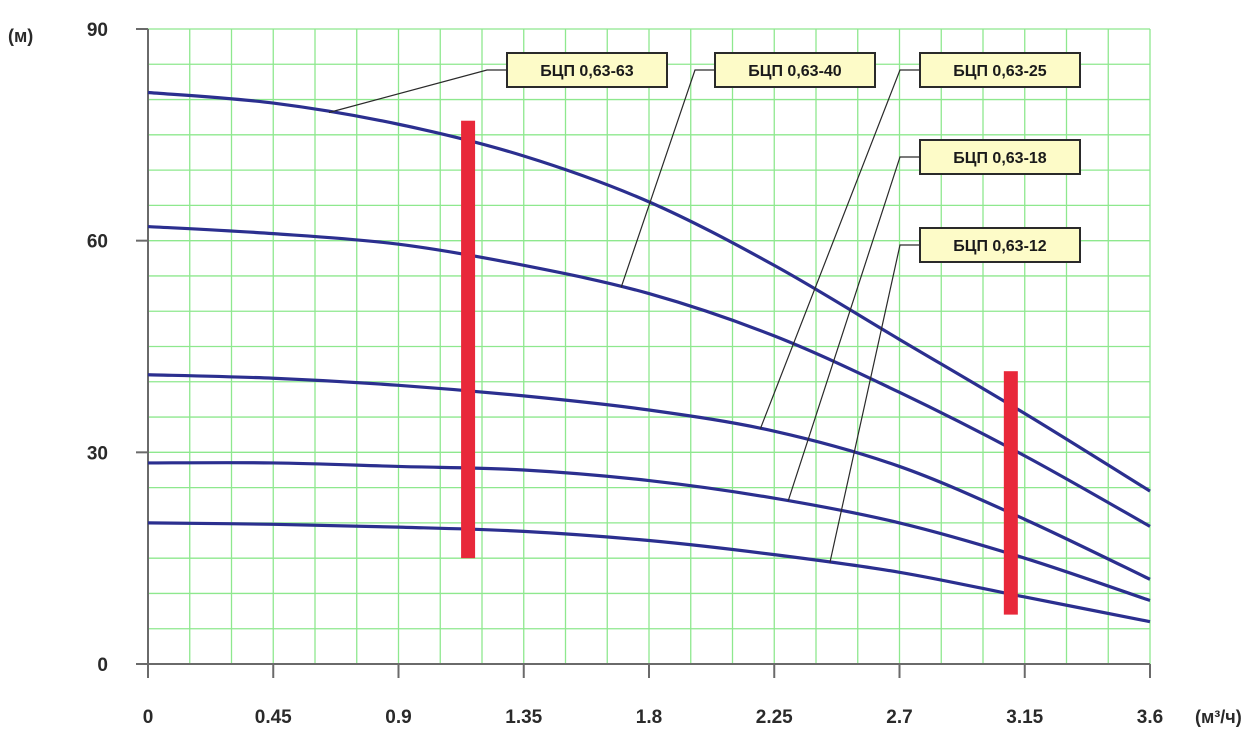  Describe the element at coordinates (102, 665) in the screenshot. I see `y-tick-label: 0` at that location.